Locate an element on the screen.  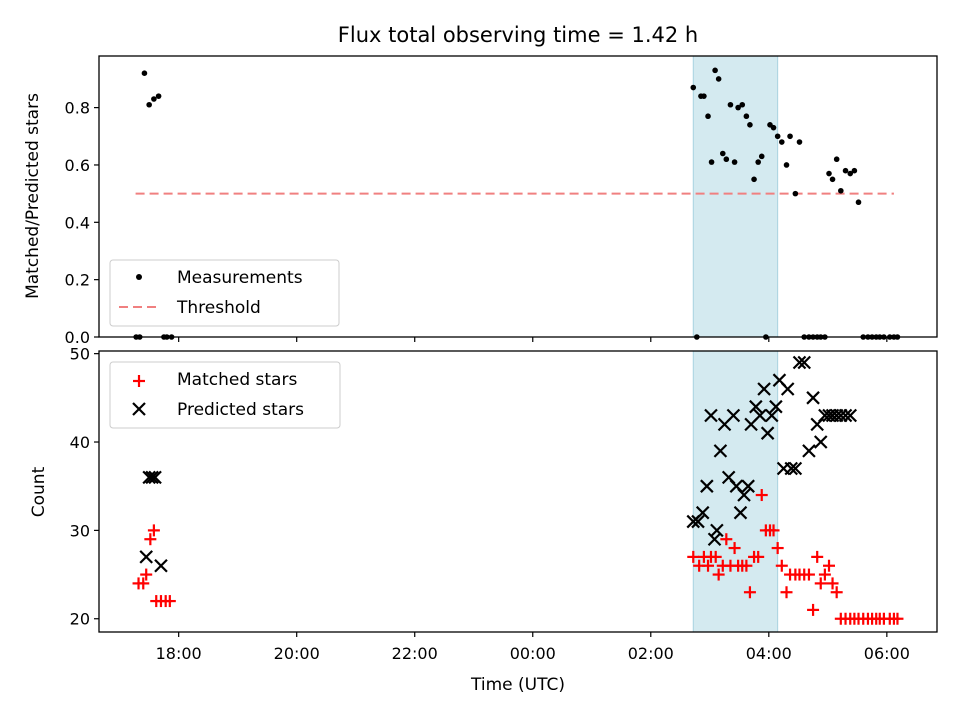
bottom-x-axis: 18:00 20:00 22:00 00:00 02:00 04:00 06:00 is located at coordinates (533, 647).